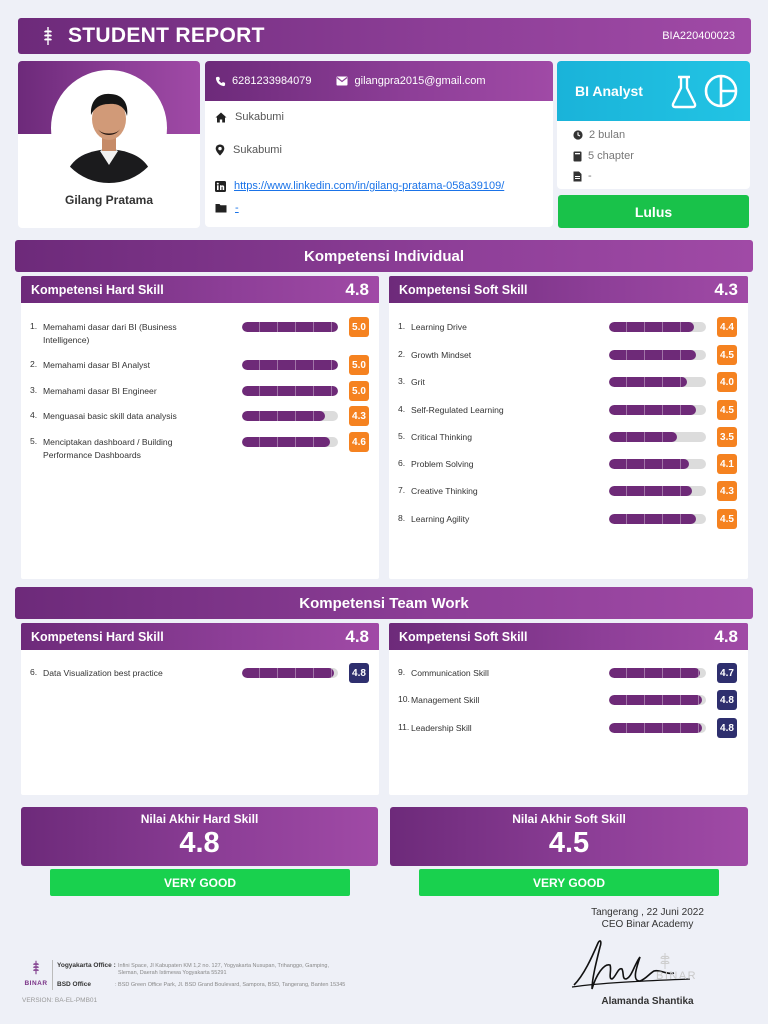  What do you see at coordinates (441, 728) in the screenshot?
I see `skill-label: Leadership Skill` at bounding box center [441, 728].